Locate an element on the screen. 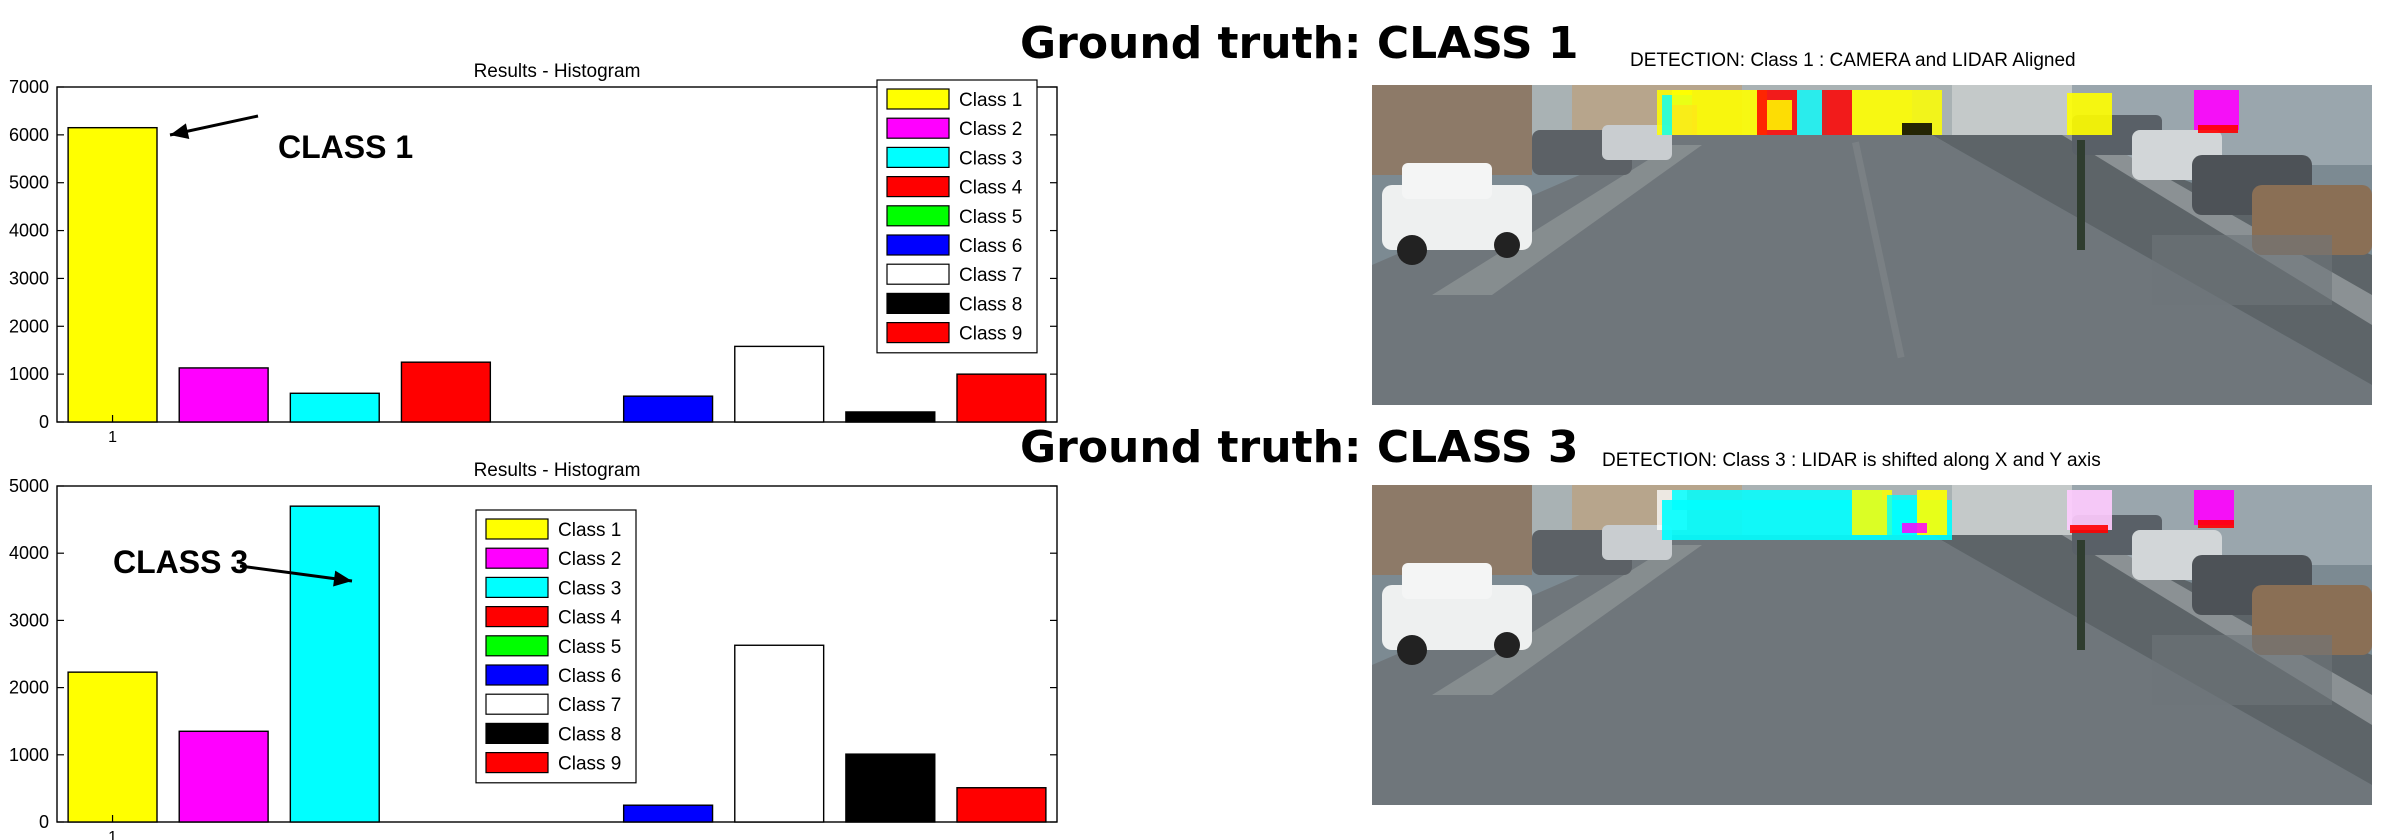 This screenshot has height=840, width=2382. annotation-arrow is located at coordinates (296, 573).